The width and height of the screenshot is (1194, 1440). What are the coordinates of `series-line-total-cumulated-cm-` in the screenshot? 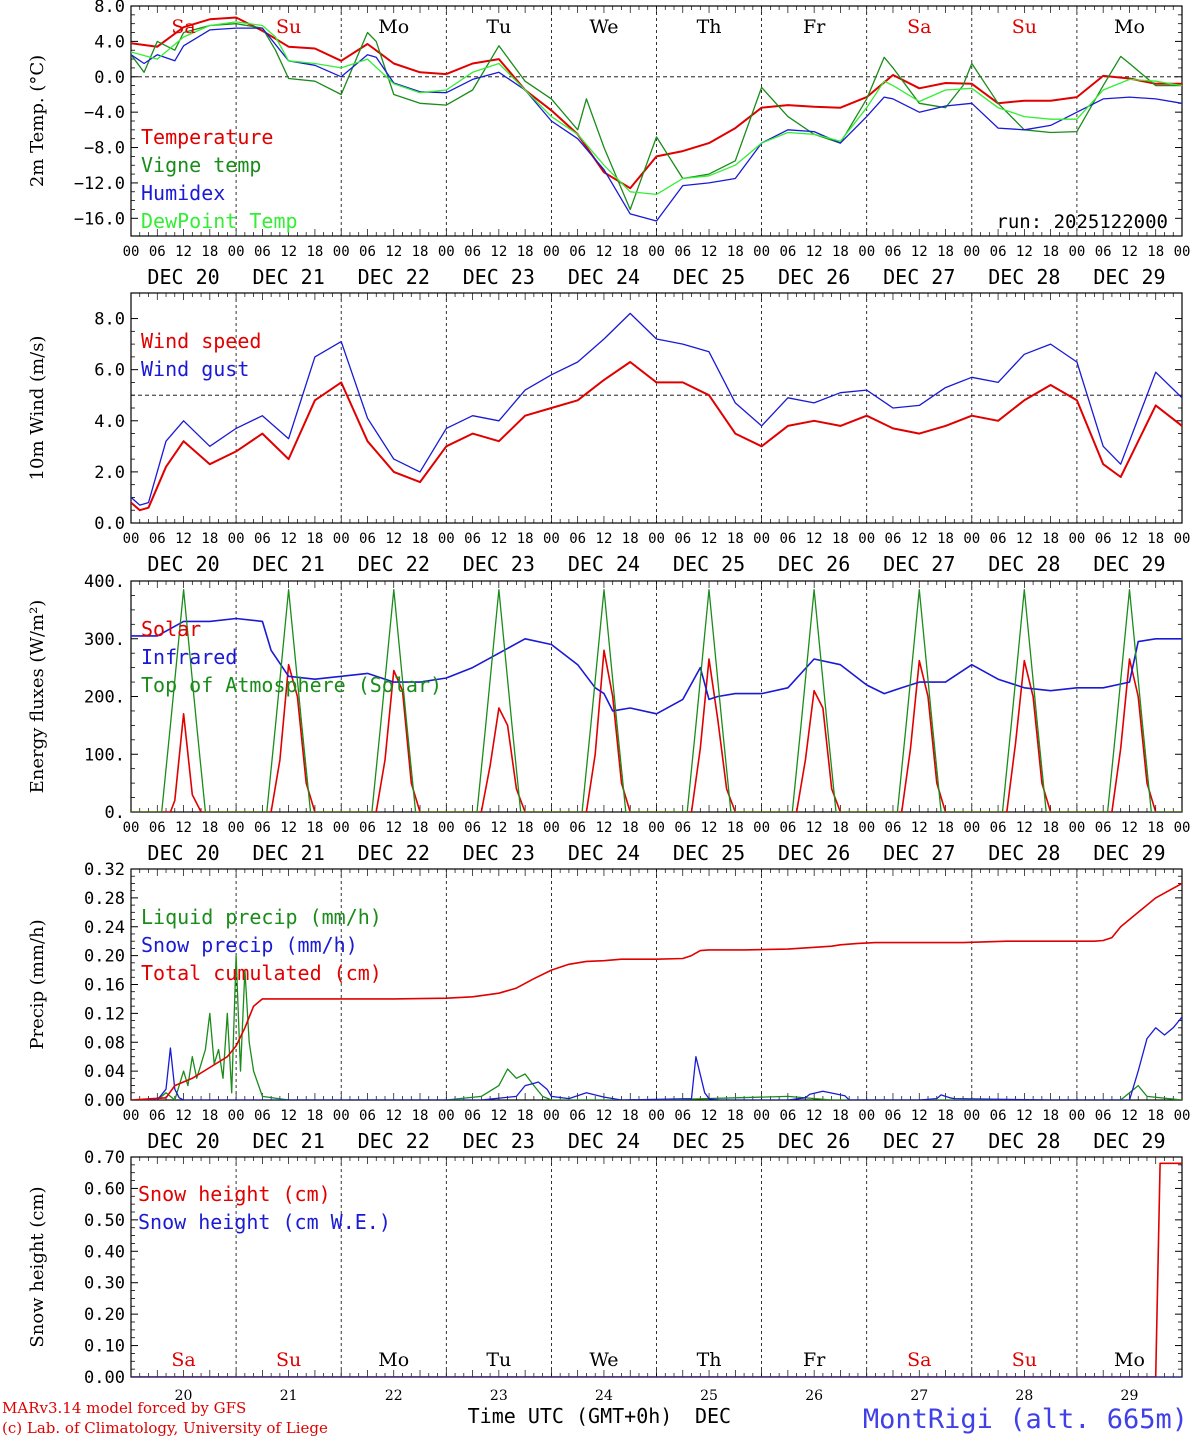 It's located at (656, 991).